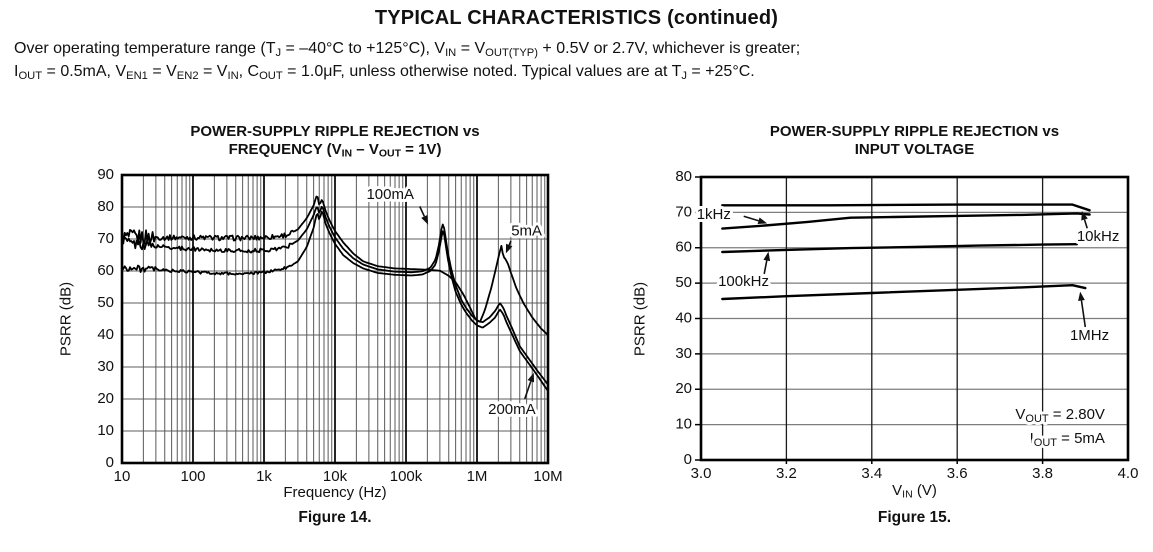 This screenshot has height=552, width=1153. What do you see at coordinates (335, 295) in the screenshot?
I see `series-100mA` at bounding box center [335, 295].